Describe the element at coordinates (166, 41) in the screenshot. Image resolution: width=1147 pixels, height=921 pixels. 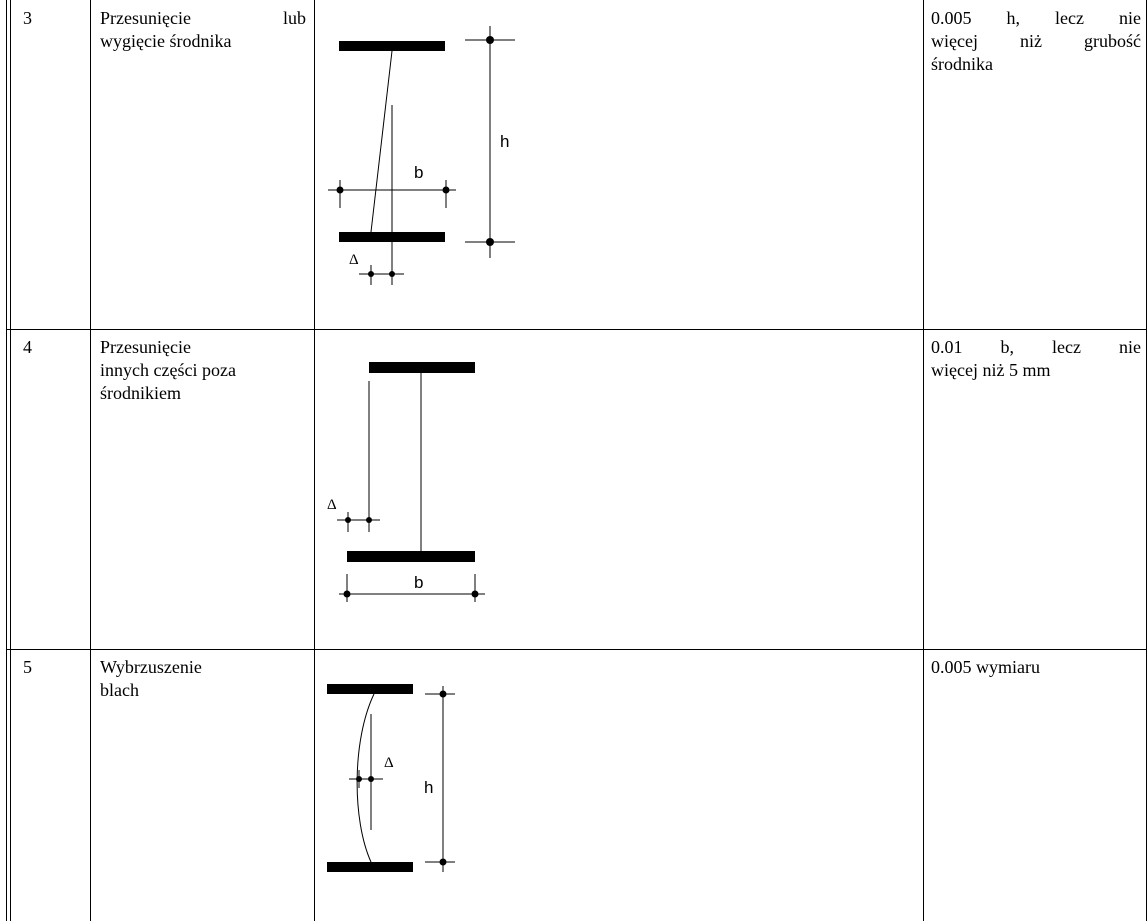
I see `row-3-description-line-2: wygięcie środnika` at that location.